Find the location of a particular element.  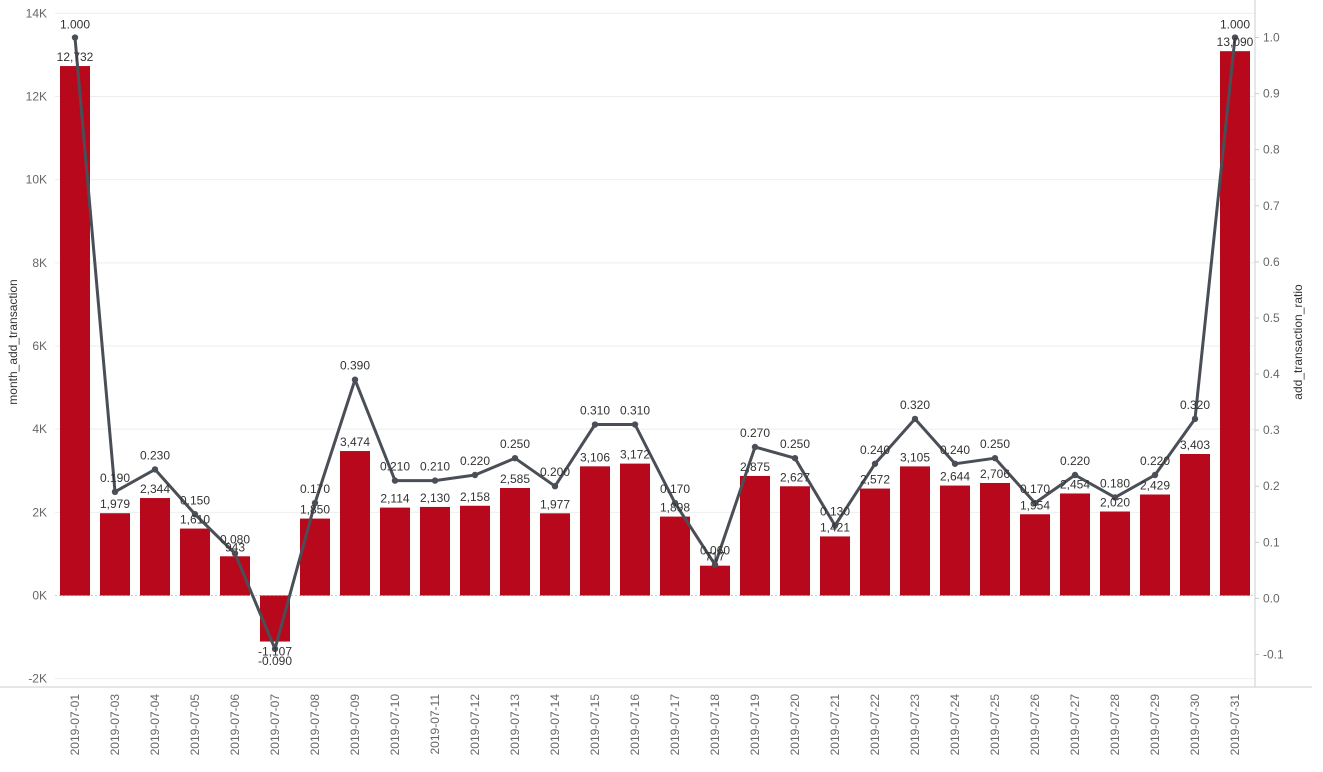

x-tick-label: 2019-07-19 is located at coordinates (755, 725).